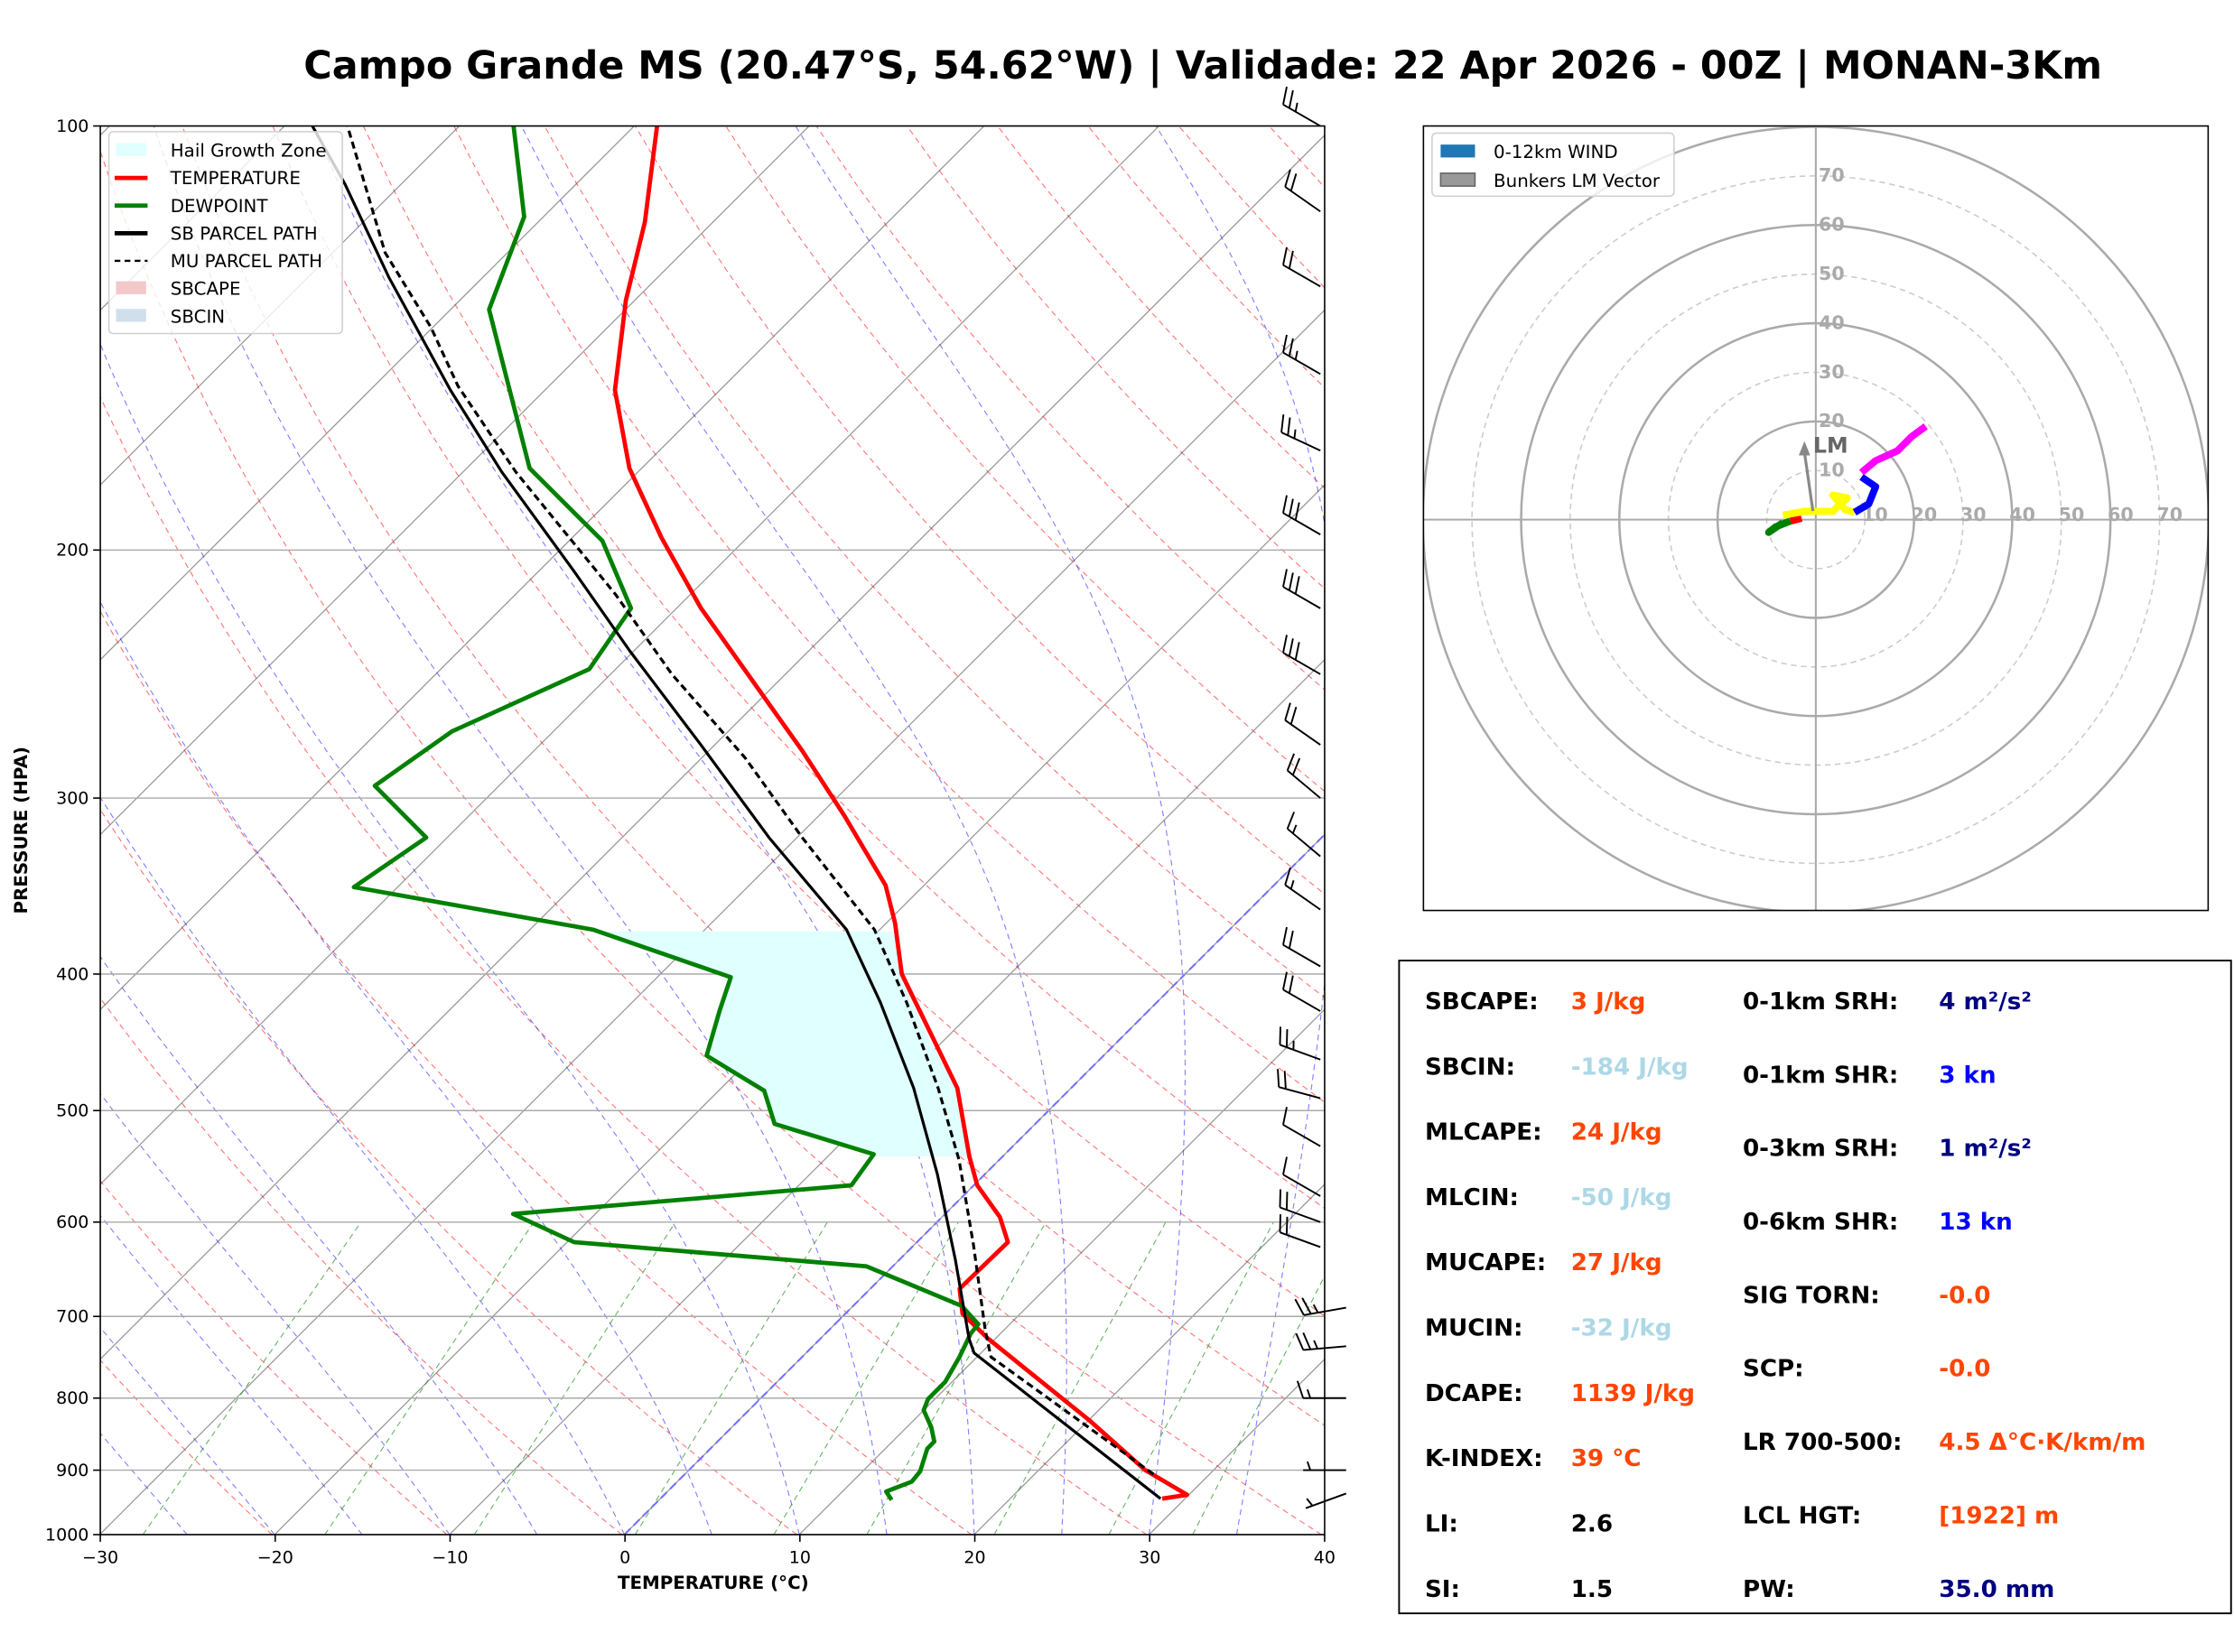 The width and height of the screenshot is (2234, 1652). Describe the element at coordinates (1577, 181) in the screenshot. I see `legend-label: Bunkers LM Vector` at that location.